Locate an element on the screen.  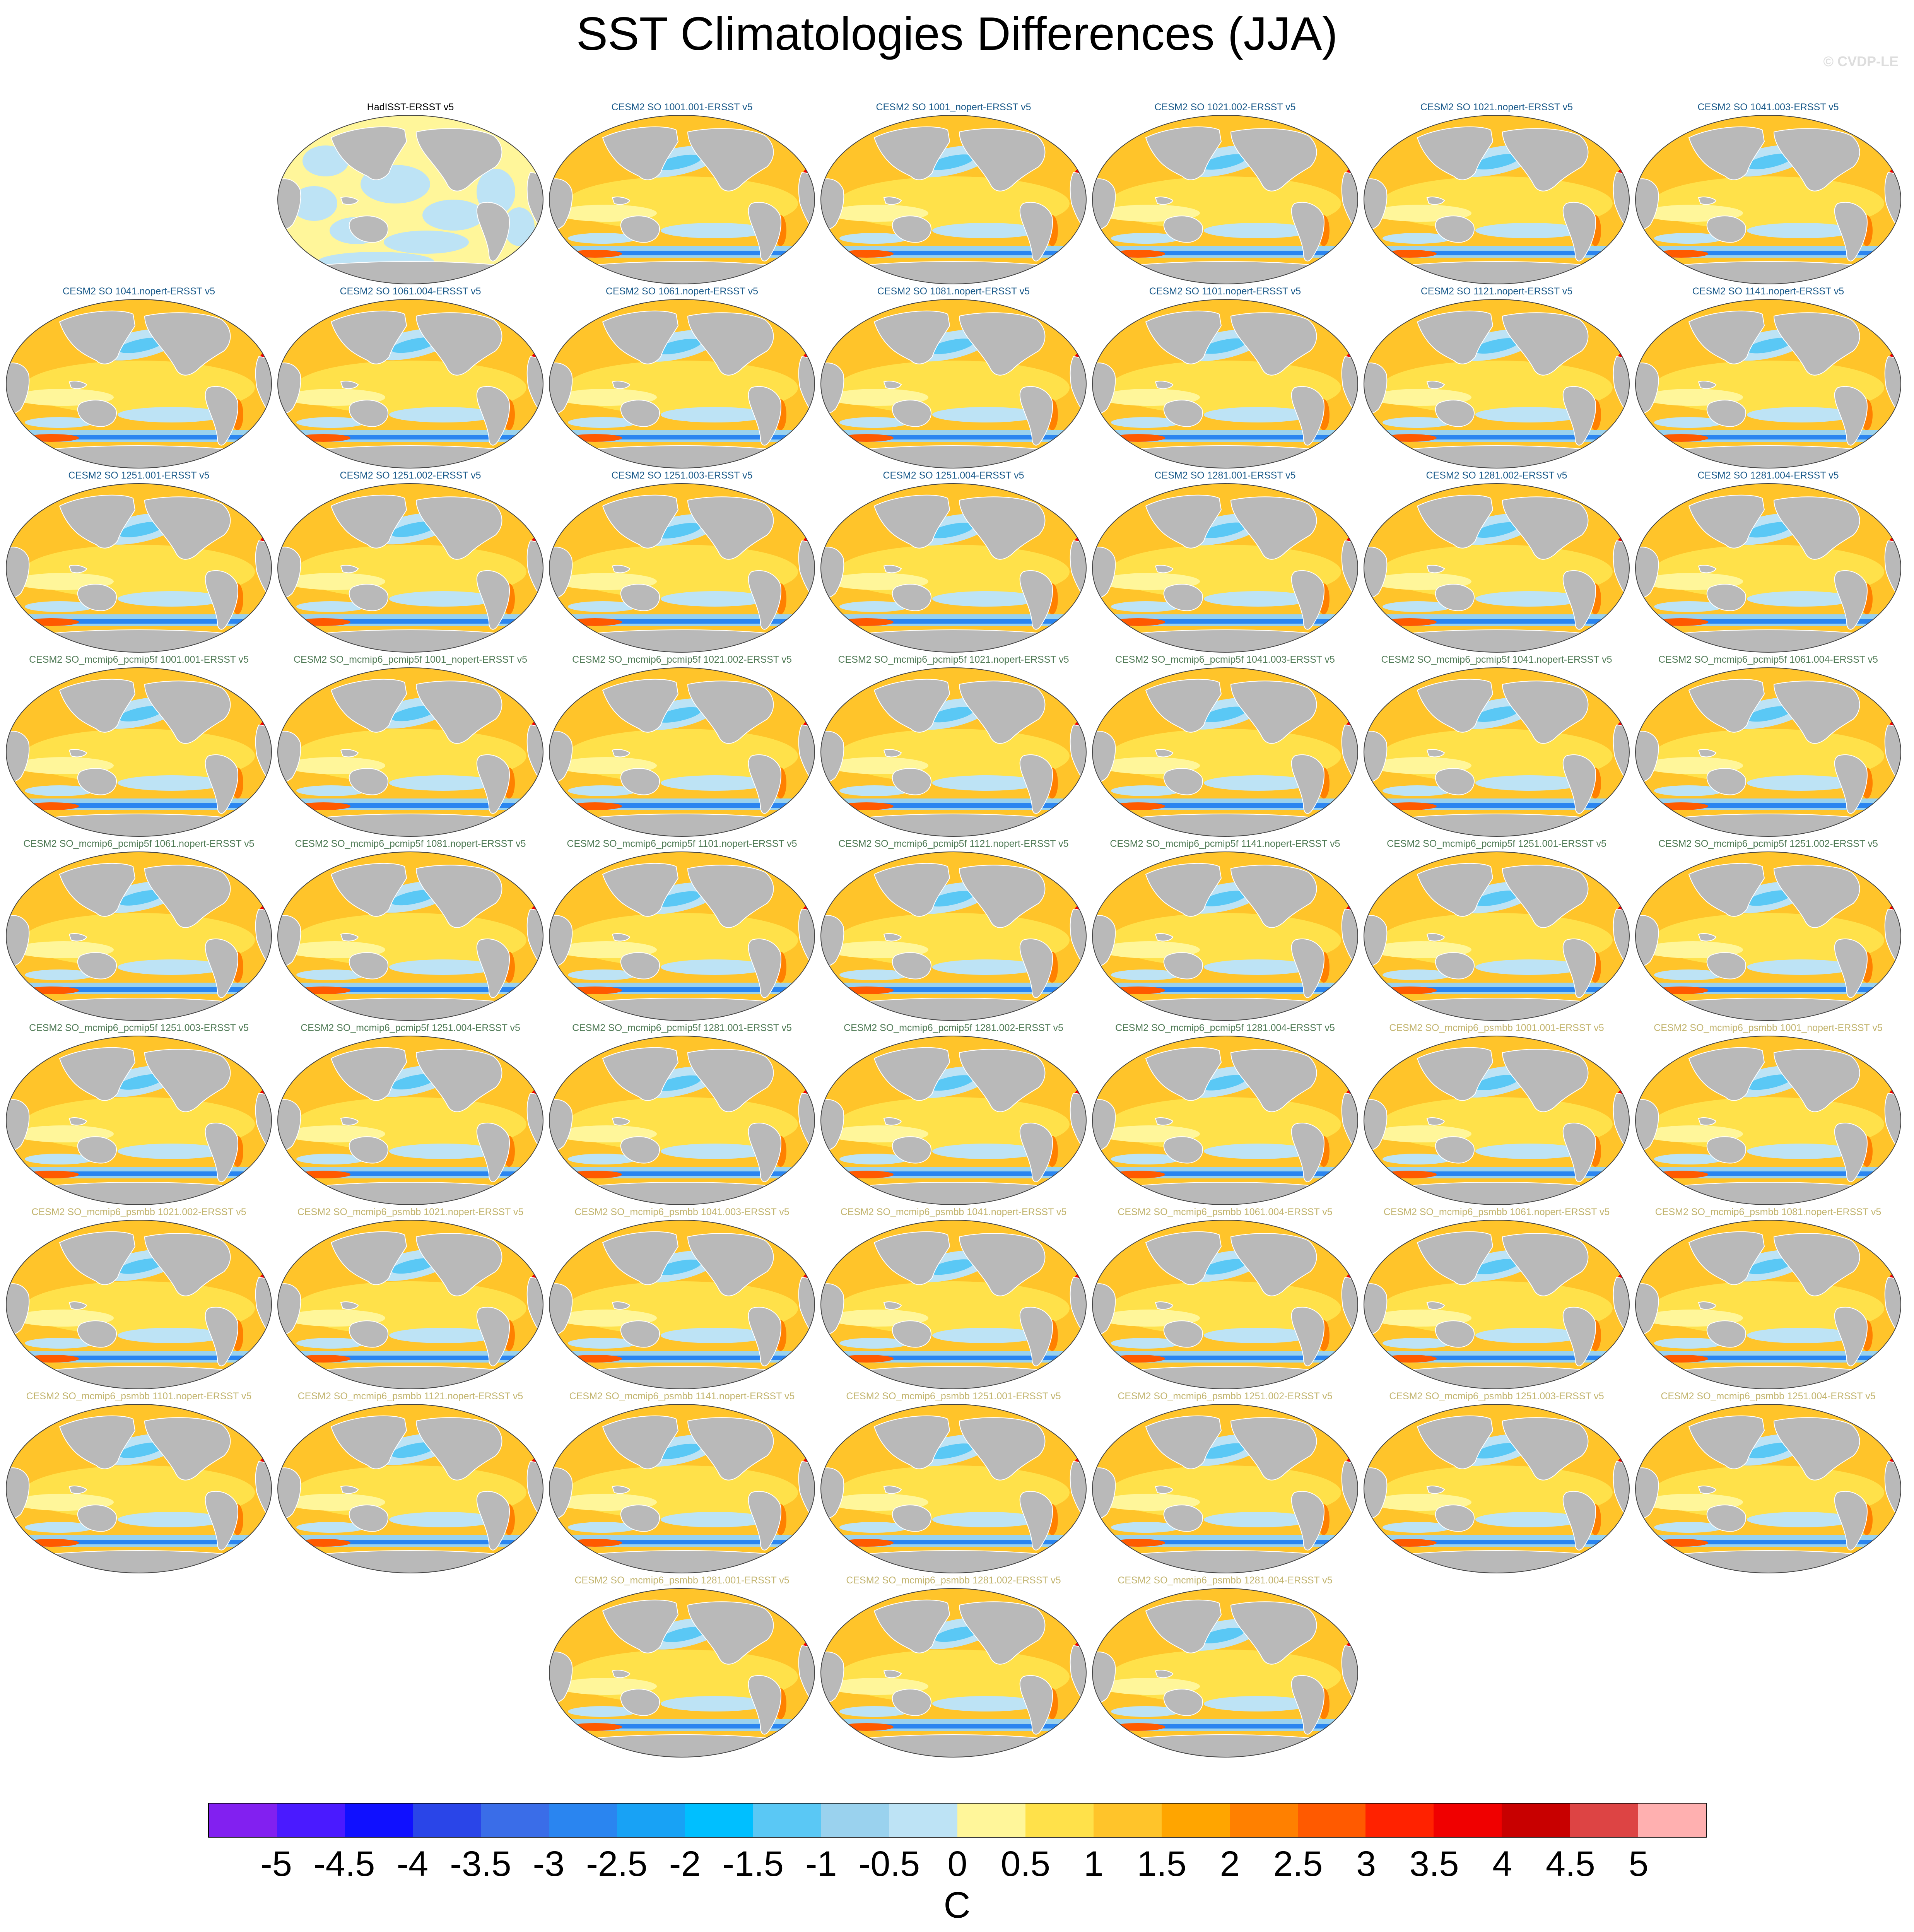
panel-title: CESM2 SO_mcmip6_psmbb 1281.002-ERSST v5 is located at coordinates (953, 1580).